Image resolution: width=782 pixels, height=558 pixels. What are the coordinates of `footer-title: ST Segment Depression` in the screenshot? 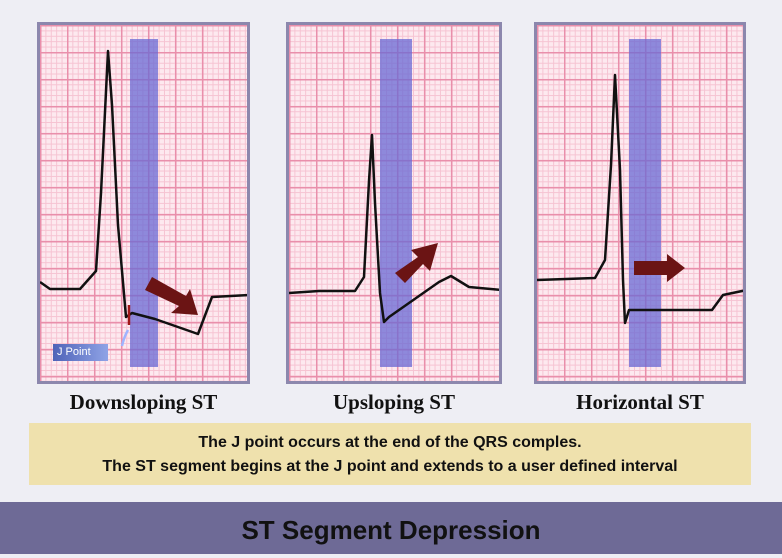 It's located at (391, 528).